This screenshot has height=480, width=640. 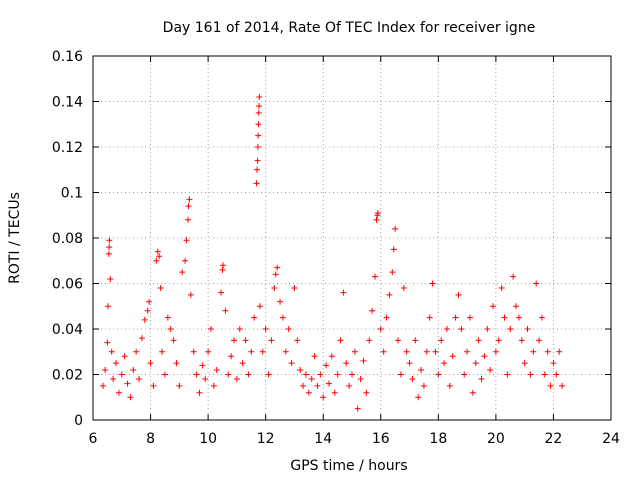 What do you see at coordinates (611, 439) in the screenshot?
I see `x-tick-label: 24` at bounding box center [611, 439].